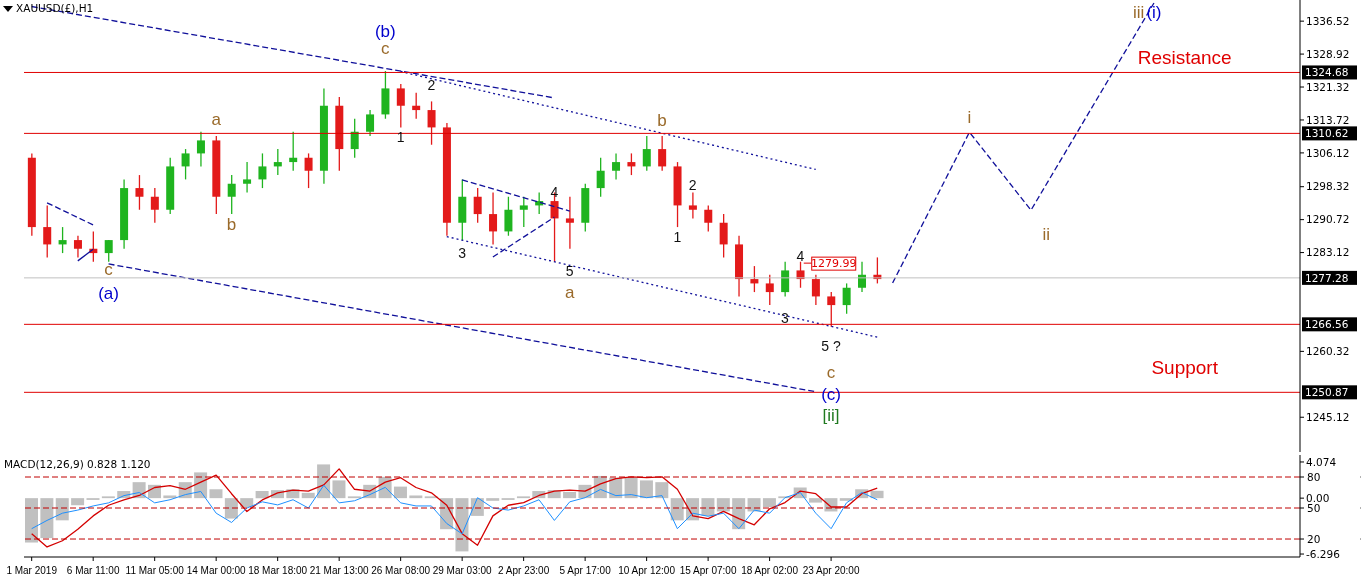 The width and height of the screenshot is (1361, 582). I want to click on y-tick-label: 1290.72, so click(1328, 219).